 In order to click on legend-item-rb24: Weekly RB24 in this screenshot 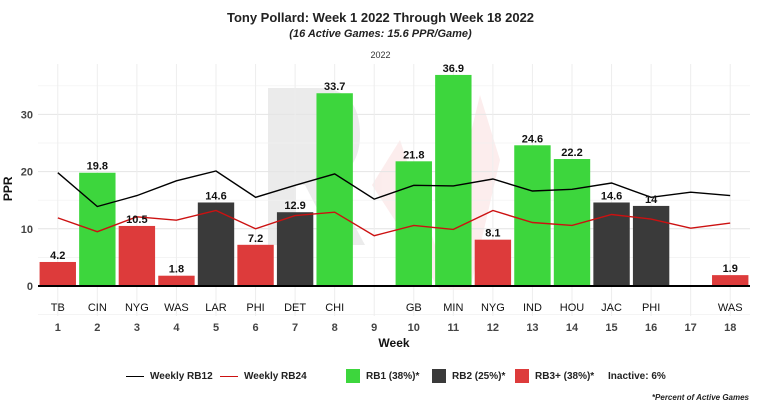, I will do `click(263, 376)`.